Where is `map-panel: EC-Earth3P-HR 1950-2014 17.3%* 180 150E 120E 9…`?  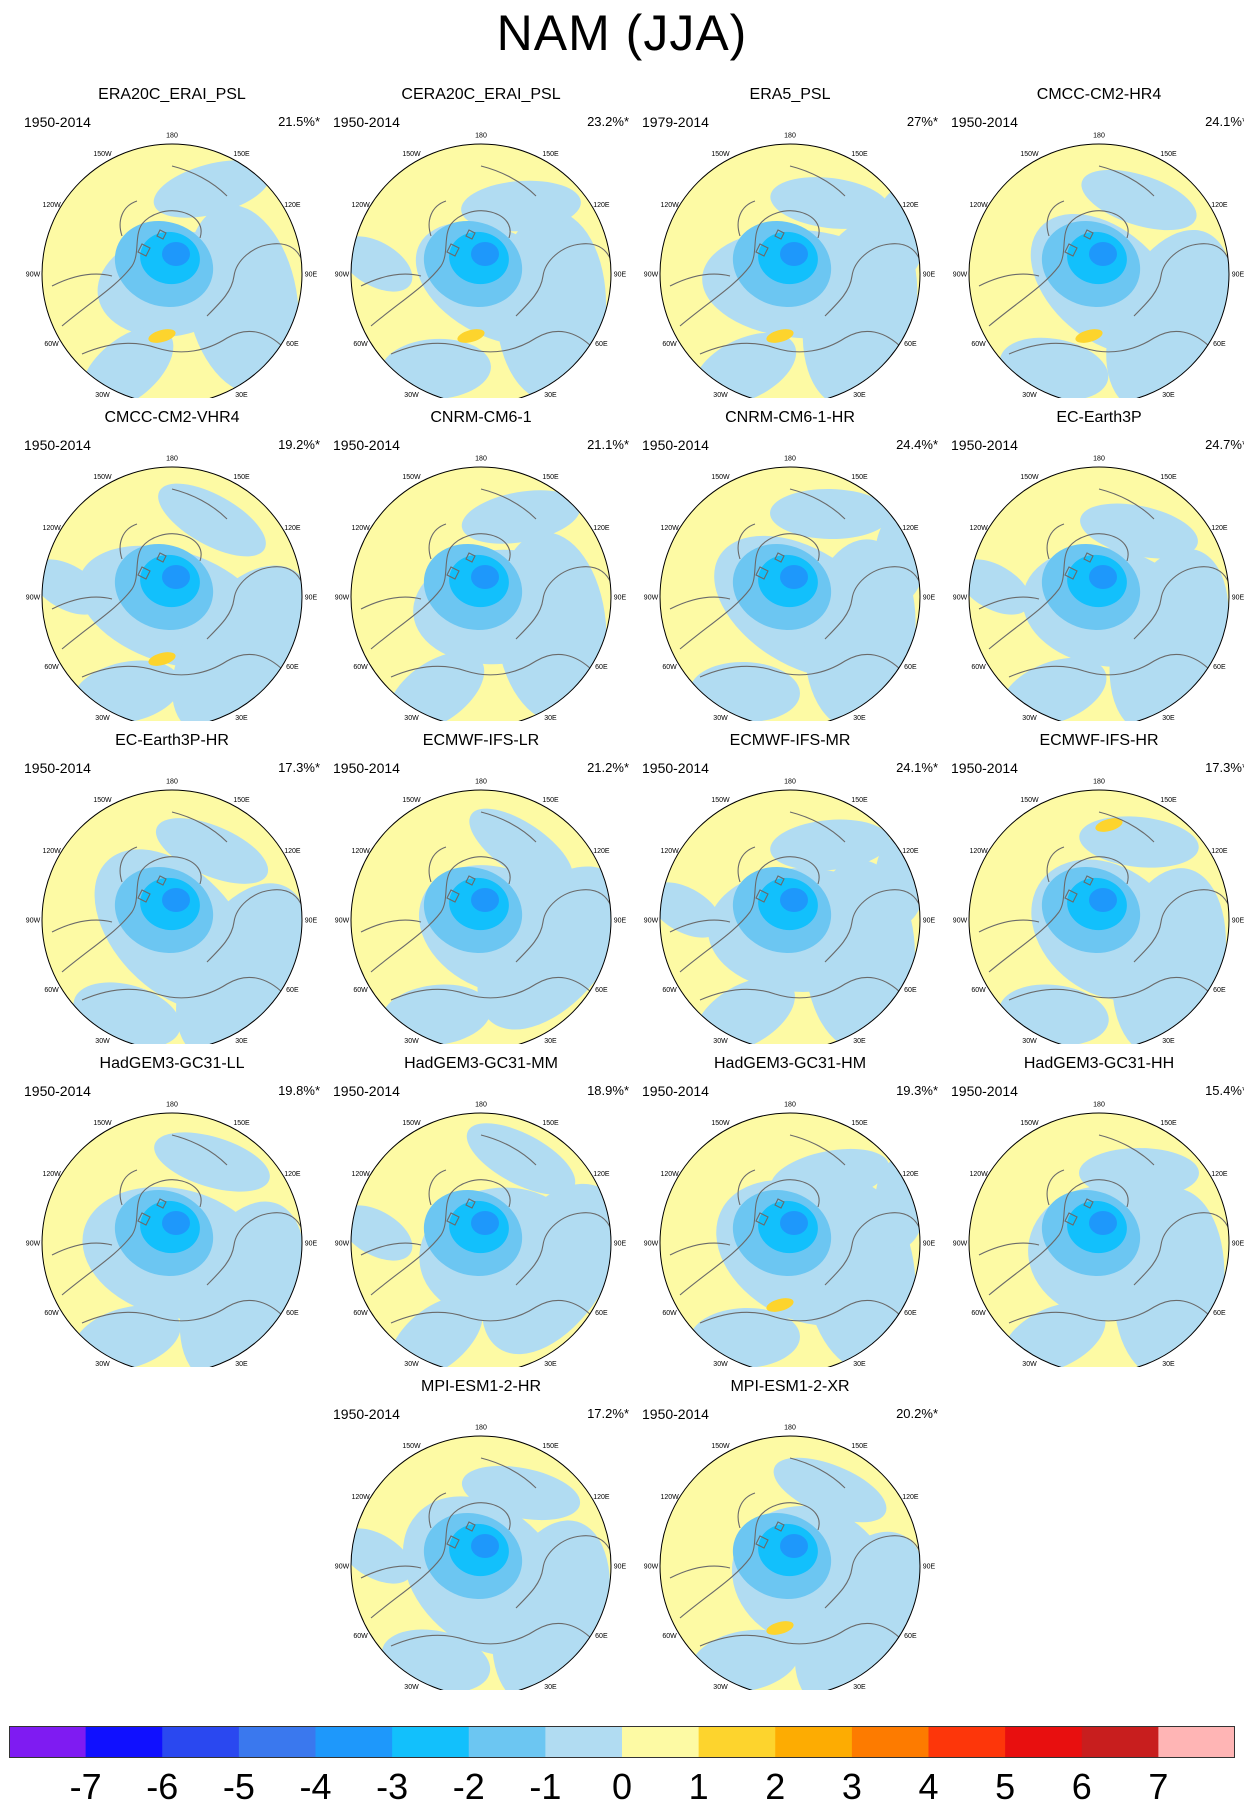
map-panel: EC-Earth3P-HR 1950-2014 17.3%* 180 150E 120E 9… is located at coordinates (172, 888).